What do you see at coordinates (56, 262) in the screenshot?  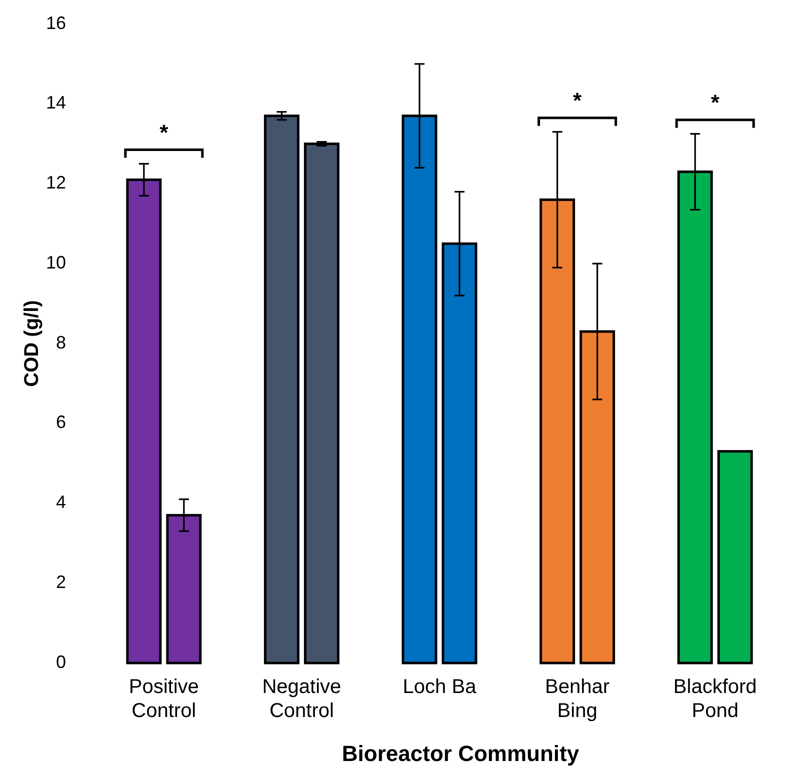 I see `y-tick-label: 10` at bounding box center [56, 262].